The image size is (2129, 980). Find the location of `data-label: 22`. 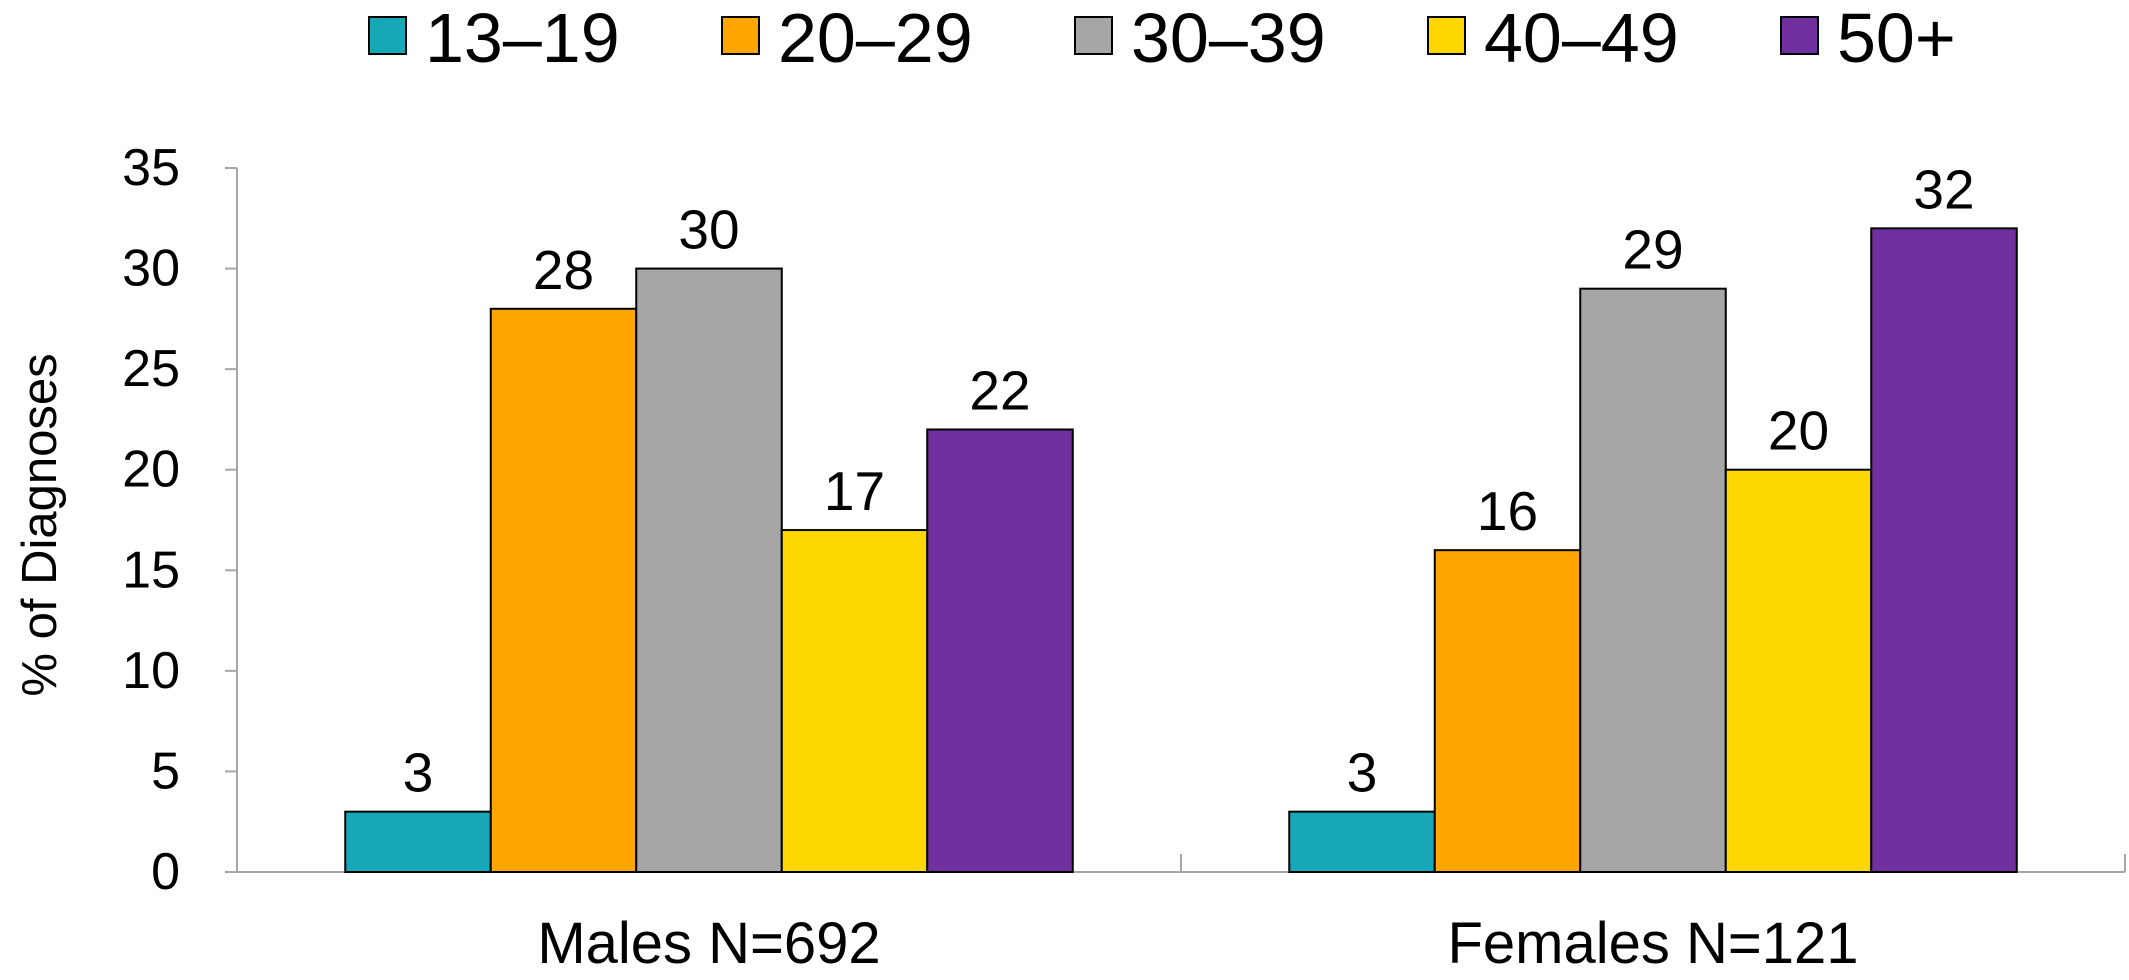

data-label: 22 is located at coordinates (999, 390).